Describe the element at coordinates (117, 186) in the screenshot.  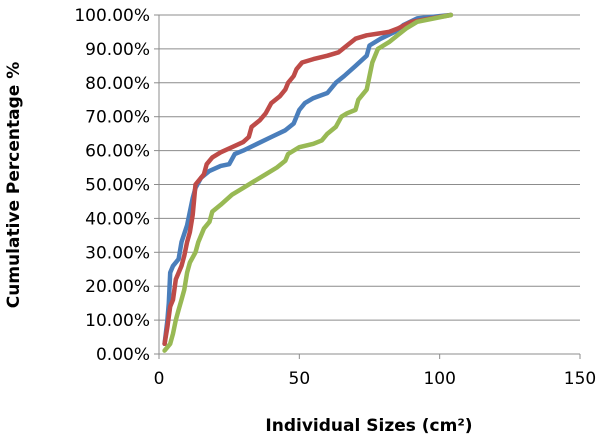
I see `y-tick-label: 50.00%` at that location.